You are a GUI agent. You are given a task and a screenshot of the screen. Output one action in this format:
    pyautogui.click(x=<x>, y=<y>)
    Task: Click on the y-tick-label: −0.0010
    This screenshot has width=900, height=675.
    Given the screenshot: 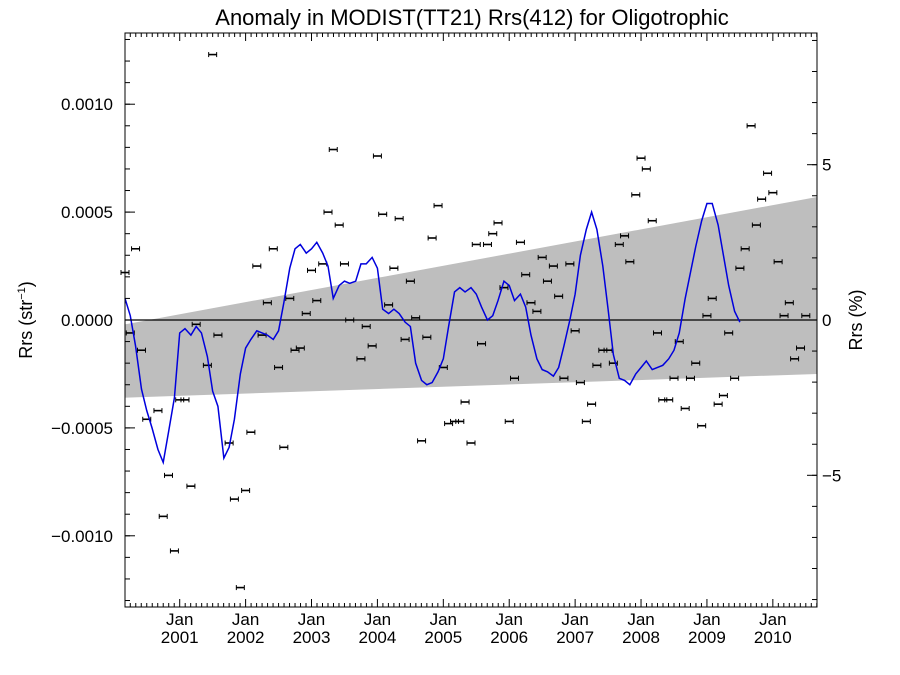 What is the action you would take?
    pyautogui.click(x=82, y=536)
    